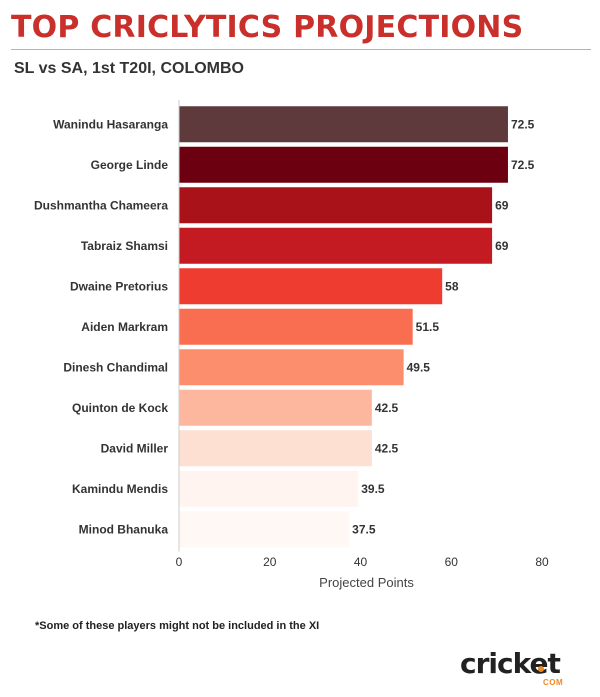 This screenshot has width=600, height=697. Describe the element at coordinates (124, 246) in the screenshot. I see `category-label: Tabraiz Shamsi` at that location.